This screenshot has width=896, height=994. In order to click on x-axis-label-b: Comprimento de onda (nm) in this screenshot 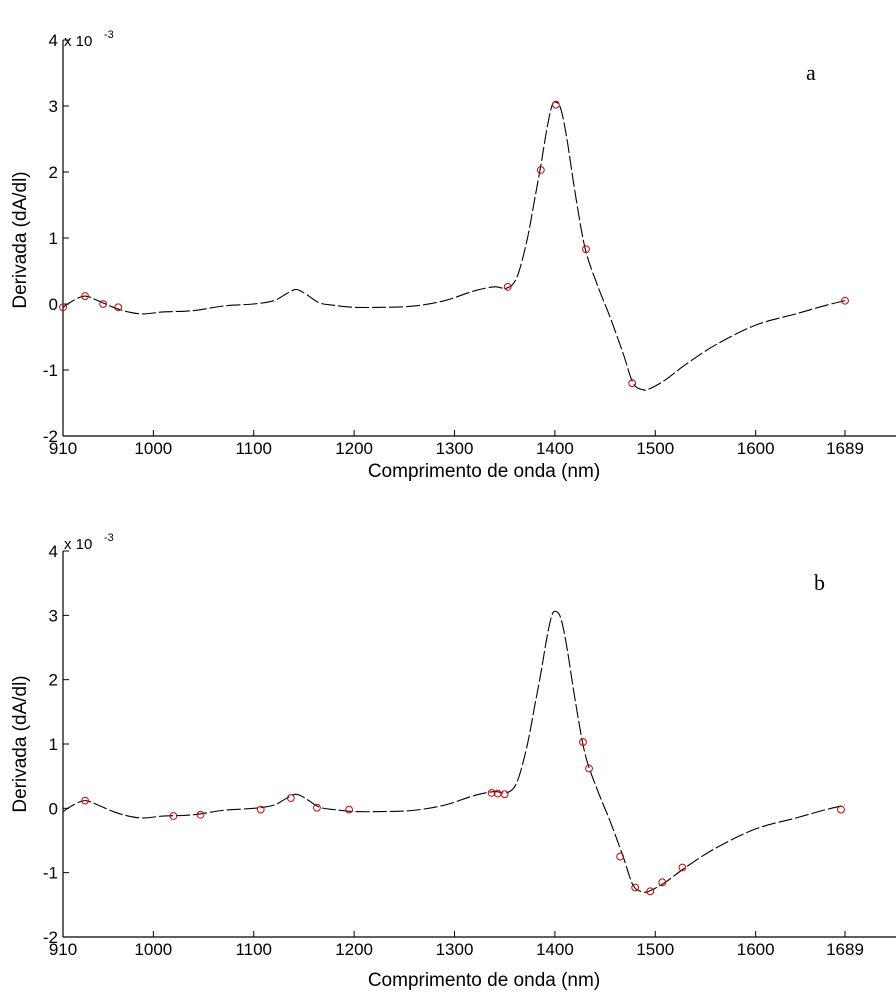, I will do `click(484, 980)`.